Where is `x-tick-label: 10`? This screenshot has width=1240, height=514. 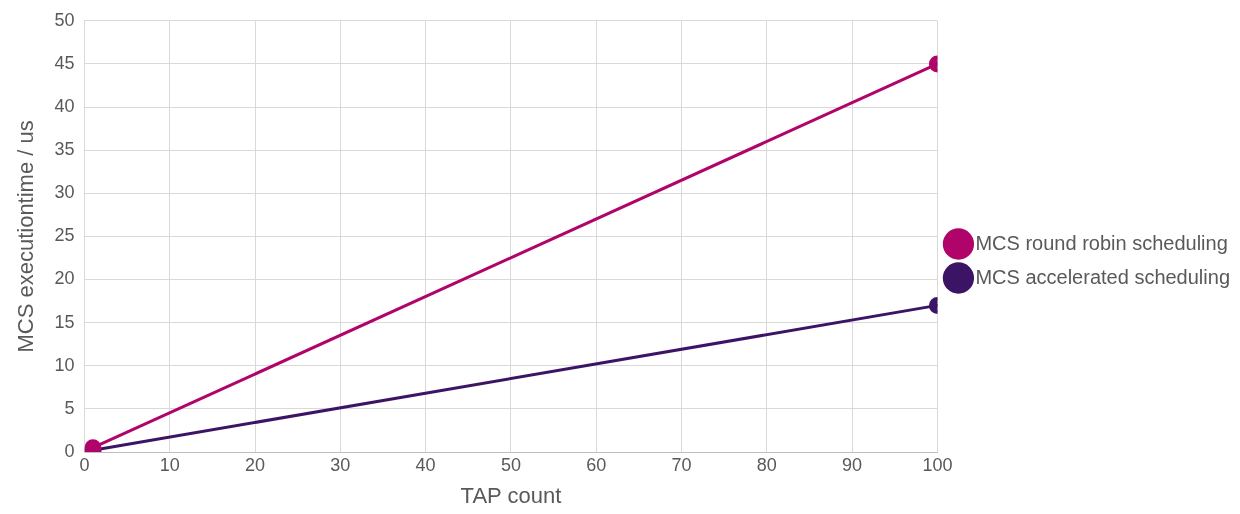
x-tick-label: 10 is located at coordinates (169, 464).